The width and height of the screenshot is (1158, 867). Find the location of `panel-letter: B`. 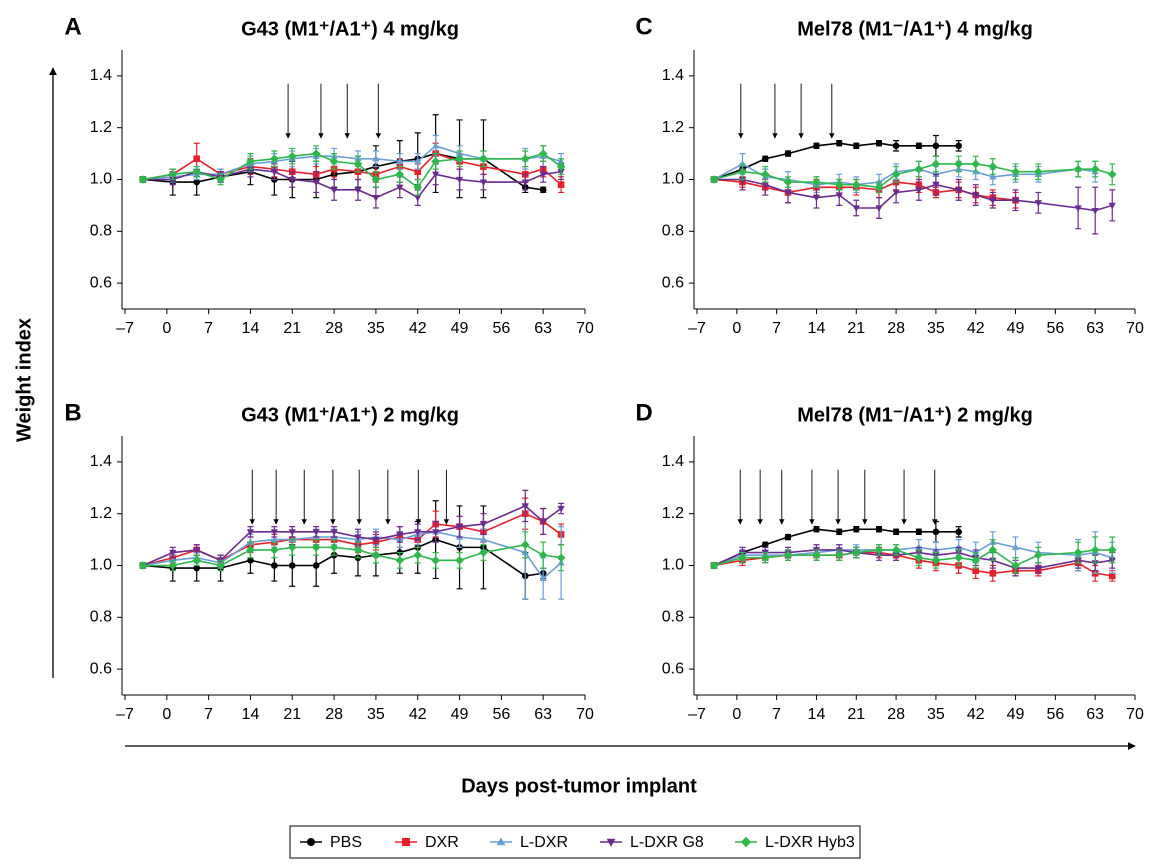

panel-letter: B is located at coordinates (72, 412).